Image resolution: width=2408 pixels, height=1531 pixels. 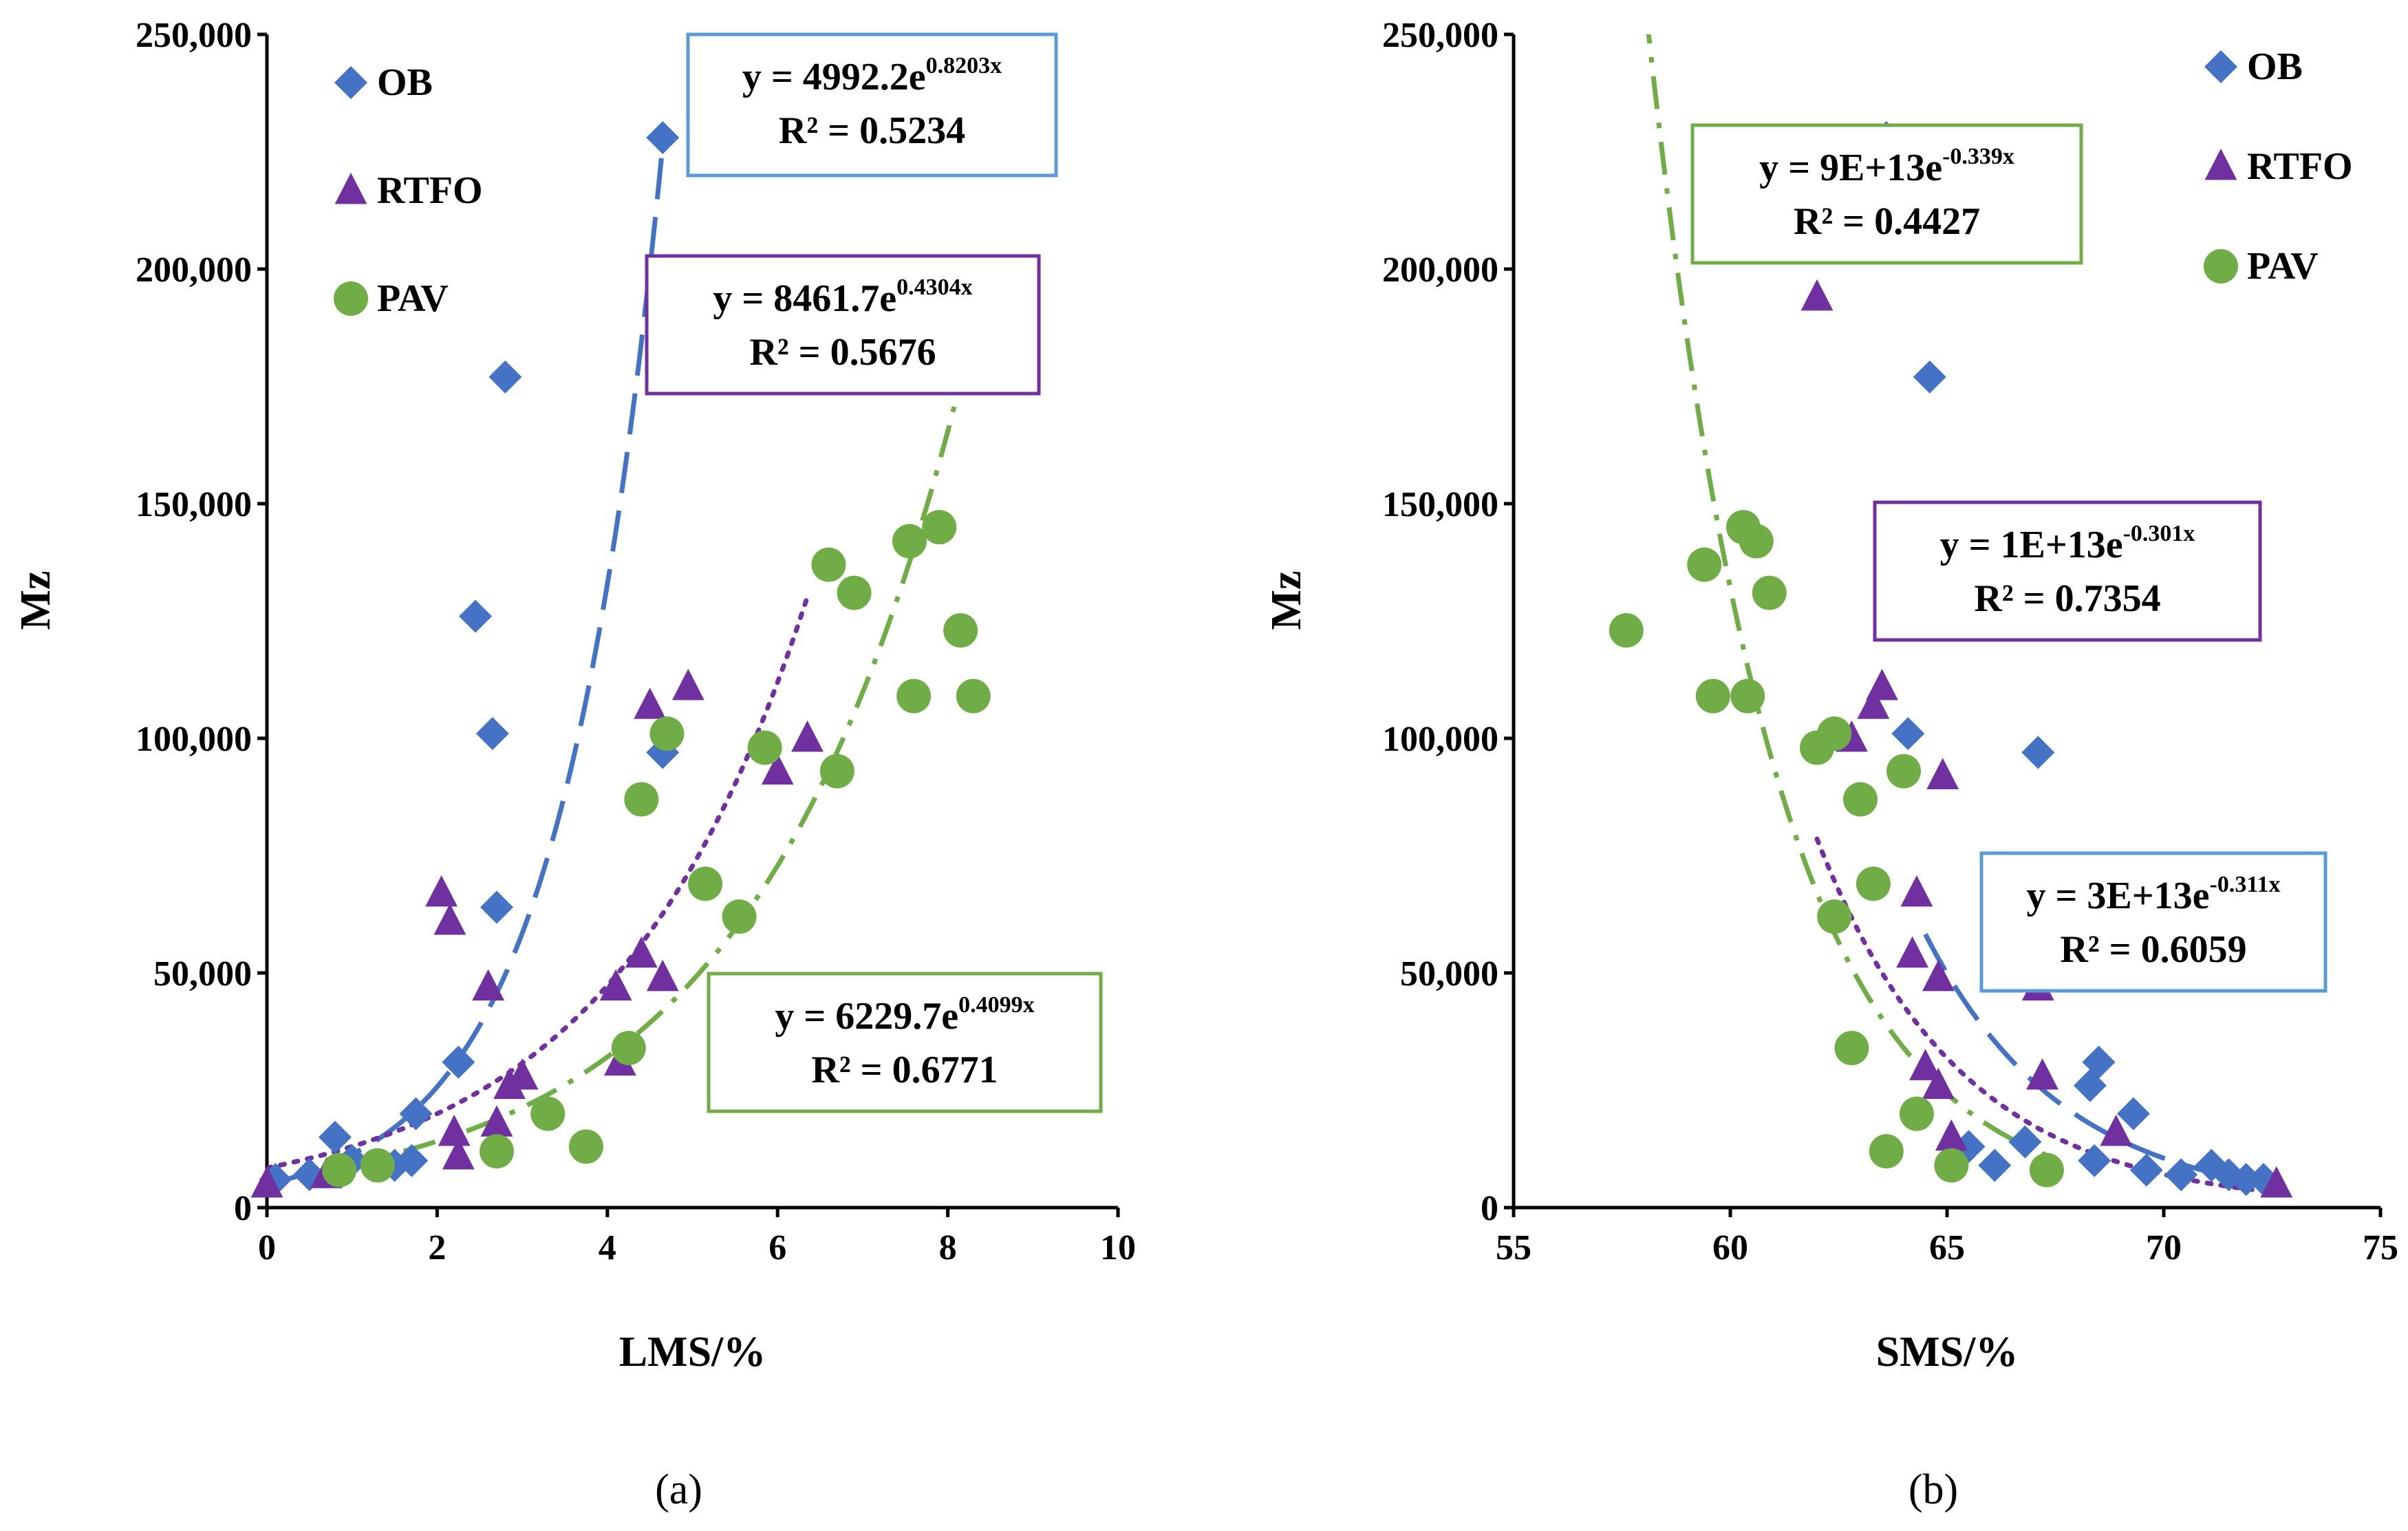 What do you see at coordinates (2118, 896) in the screenshot?
I see `equation-base: y = 3E+13e` at bounding box center [2118, 896].